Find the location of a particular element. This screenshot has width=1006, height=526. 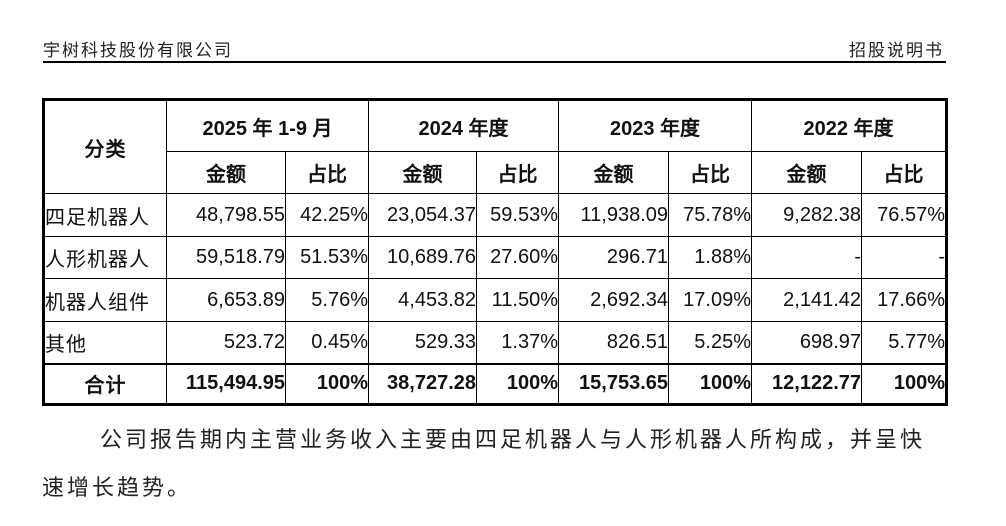

cell-ratio: 27.60% is located at coordinates (518, 257).